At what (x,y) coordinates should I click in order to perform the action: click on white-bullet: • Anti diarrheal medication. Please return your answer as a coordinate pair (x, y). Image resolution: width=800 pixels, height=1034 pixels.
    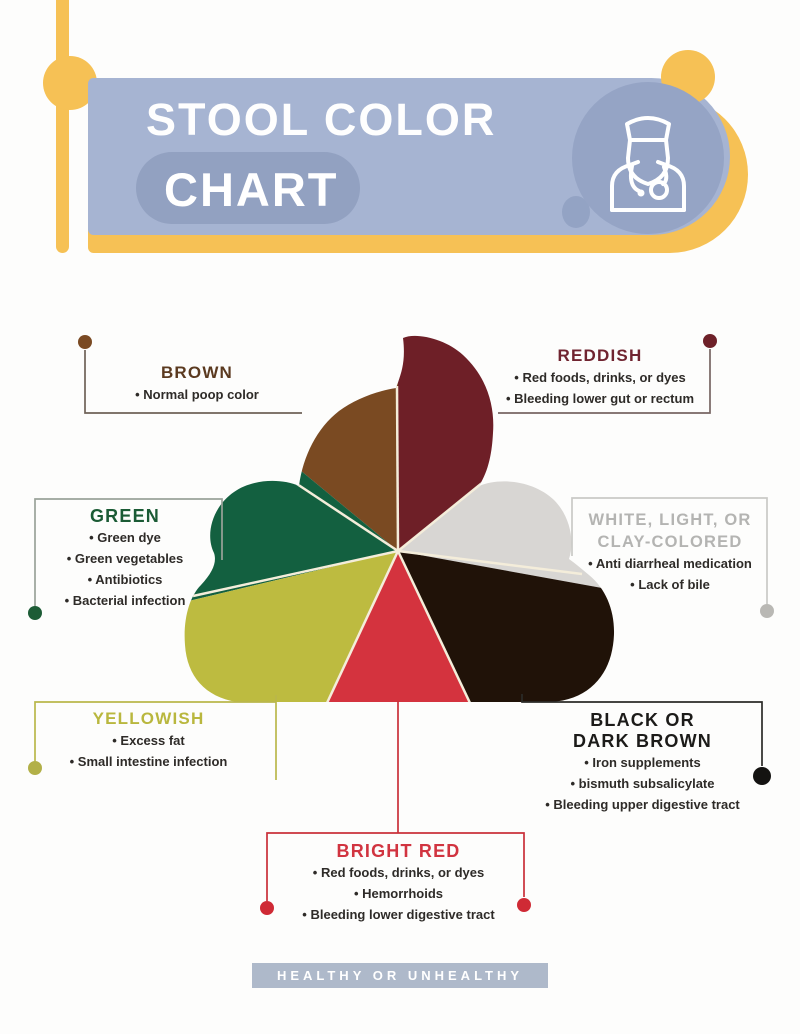
    Looking at the image, I should click on (670, 563).